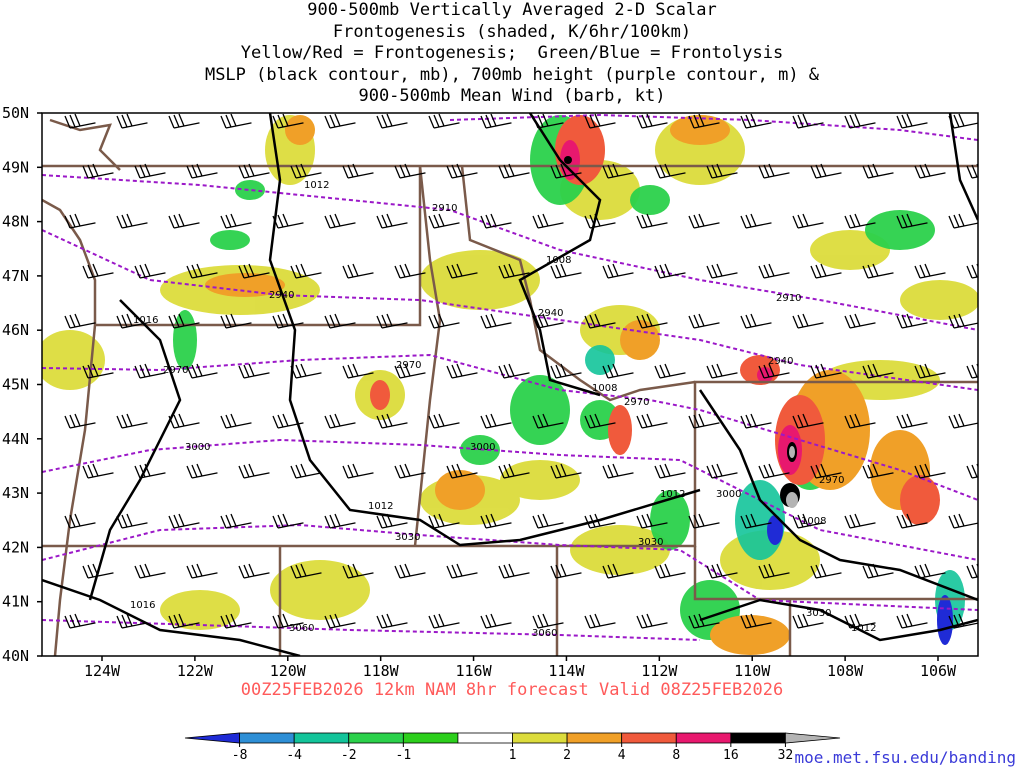 This screenshot has height=768, width=1024. Describe the element at coordinates (676, 755) in the screenshot. I see `colorbar-label: 8` at that location.